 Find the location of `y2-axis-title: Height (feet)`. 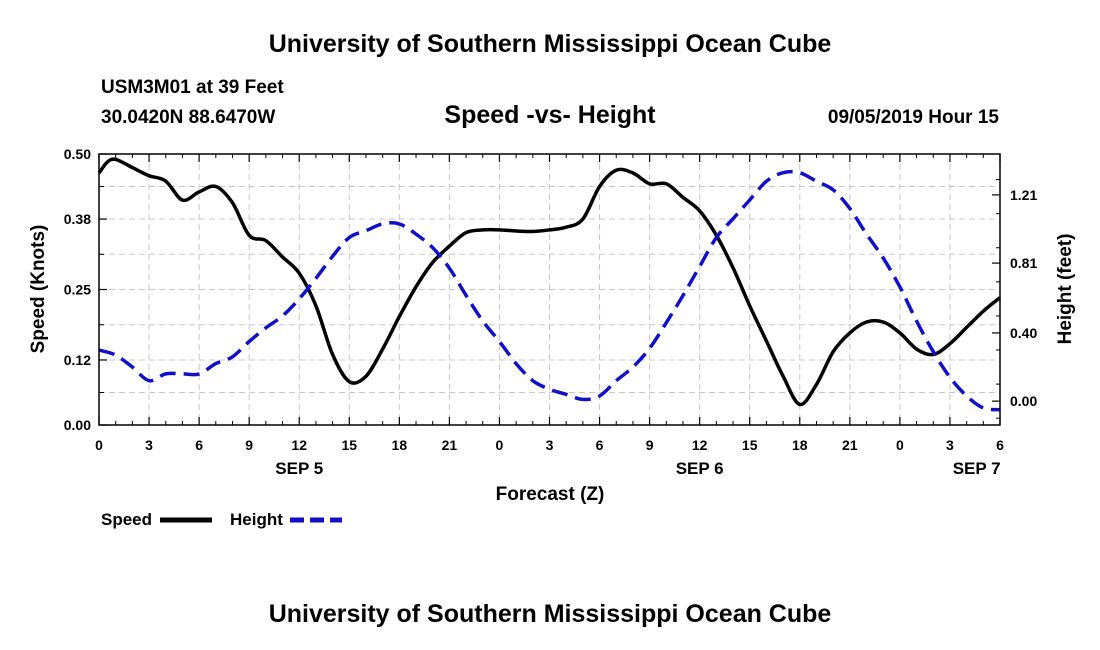

y2-axis-title: Height (feet) is located at coordinates (1065, 289).